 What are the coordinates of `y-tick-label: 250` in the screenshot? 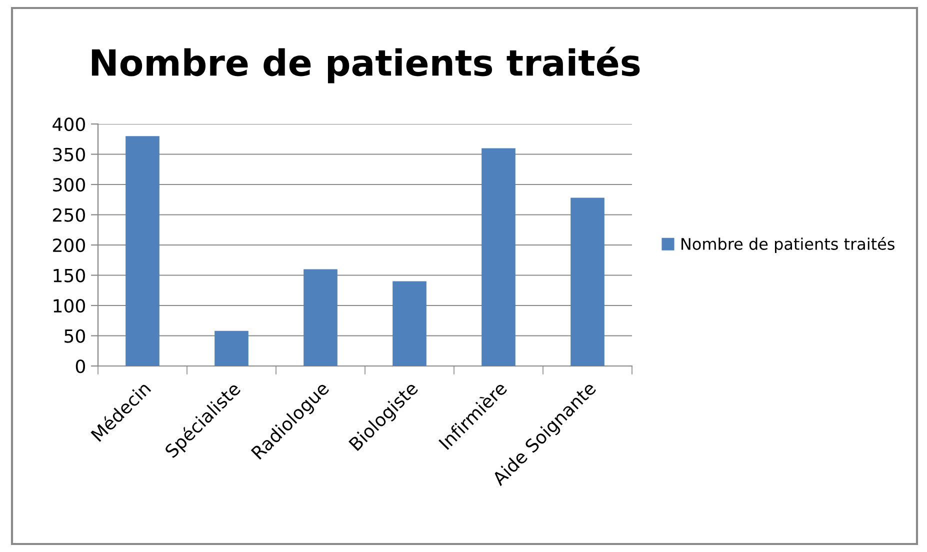 It's located at (69, 215).